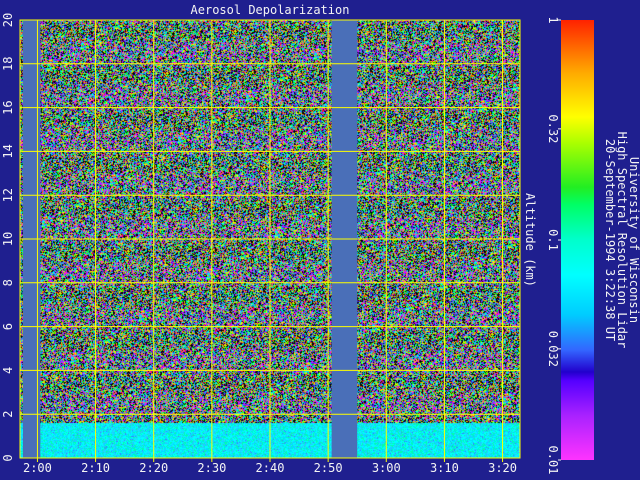  I want to click on y-tick-label: 4, so click(8, 370).